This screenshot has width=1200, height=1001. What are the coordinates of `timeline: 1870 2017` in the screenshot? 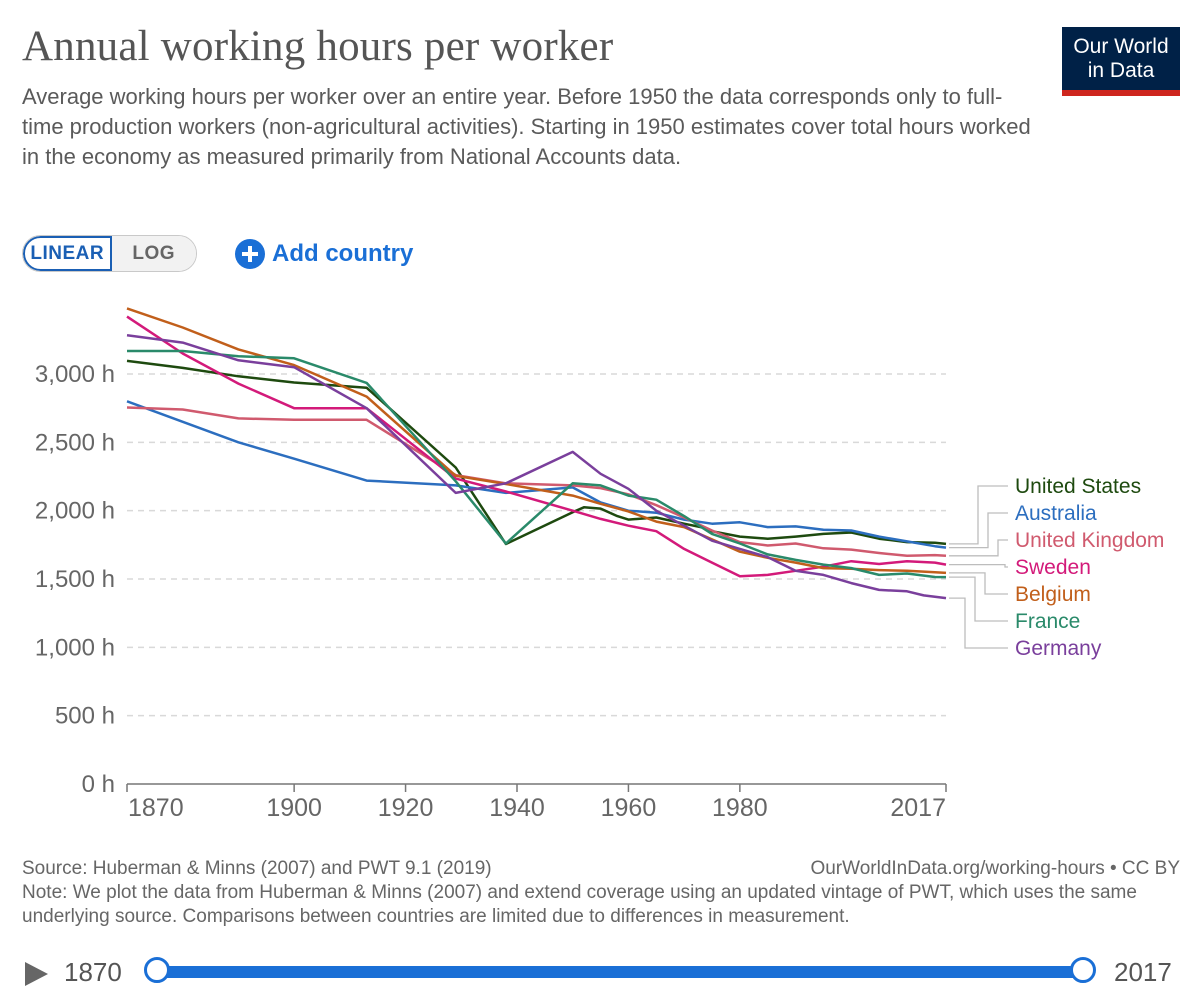 It's located at (600, 971).